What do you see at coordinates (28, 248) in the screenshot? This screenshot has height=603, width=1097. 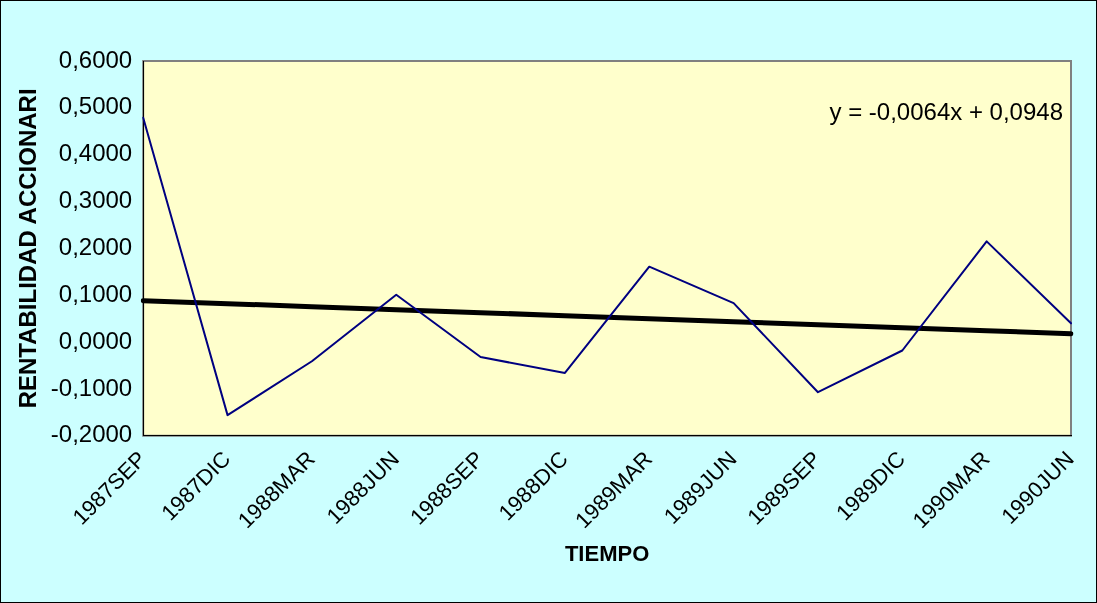 I see `y-axis-title: RENTABILIDAD ACCIONARI` at bounding box center [28, 248].